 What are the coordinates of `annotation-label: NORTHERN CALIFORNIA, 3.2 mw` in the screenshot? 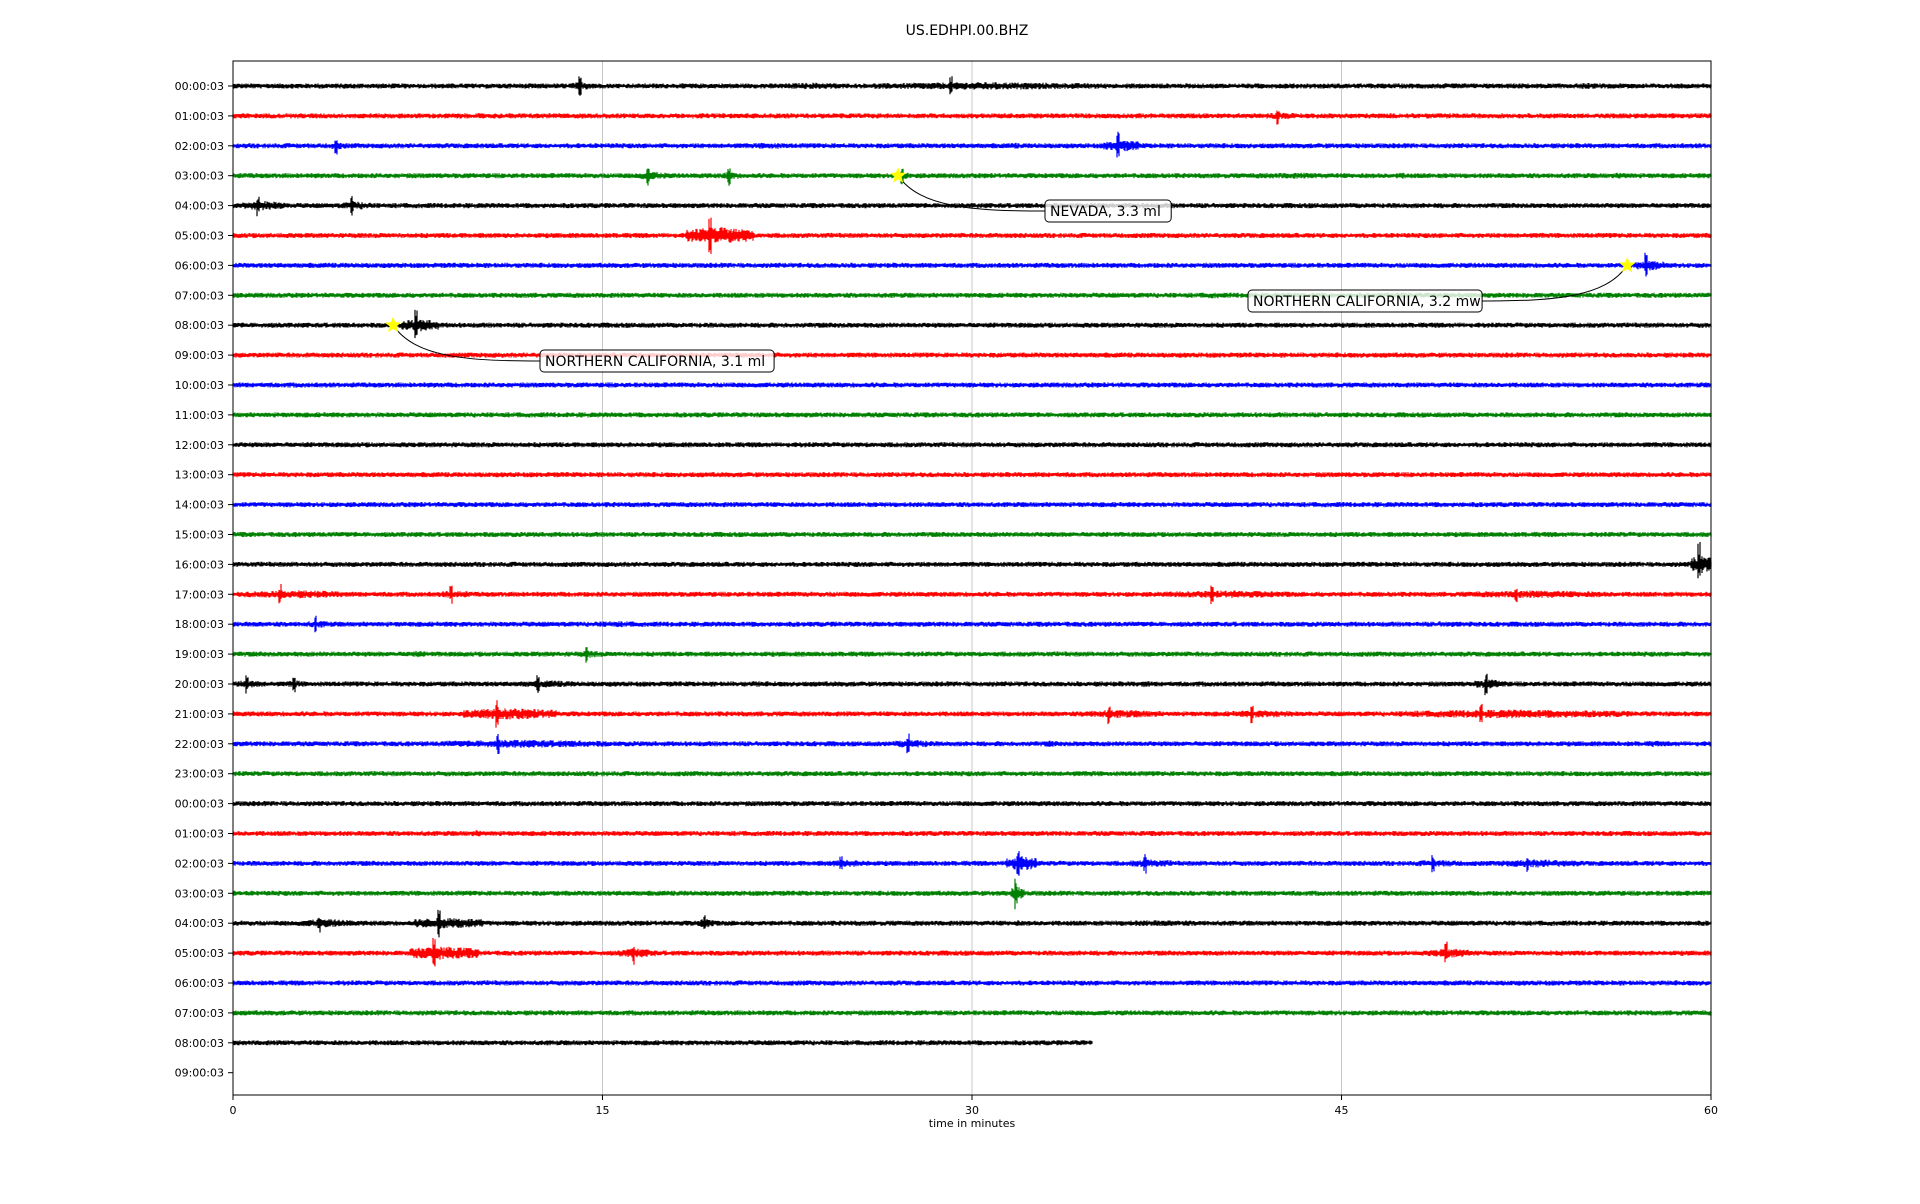 It's located at (1367, 302).